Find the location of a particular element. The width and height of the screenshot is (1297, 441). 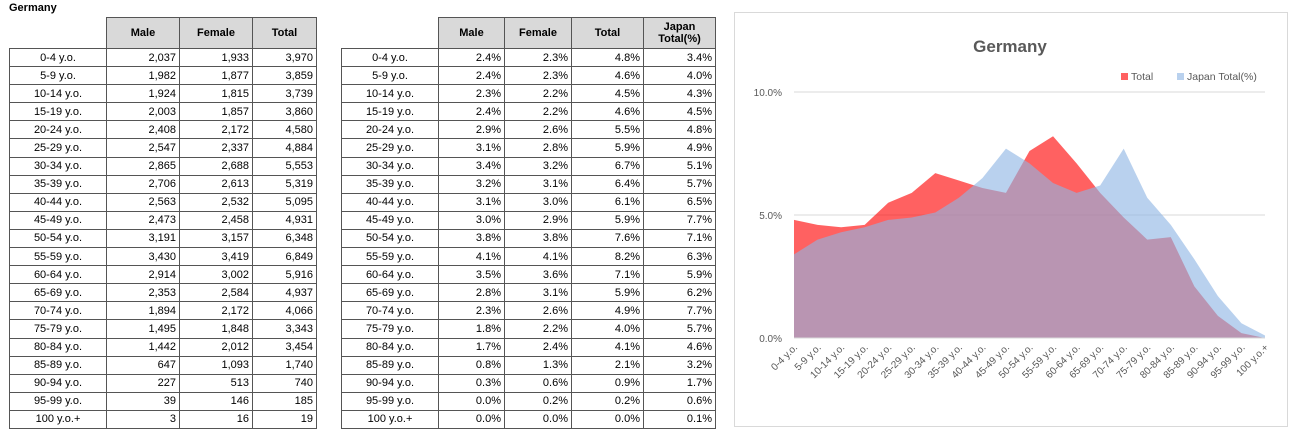

age-group-cell: 65-69 y.o. is located at coordinates (390, 293).